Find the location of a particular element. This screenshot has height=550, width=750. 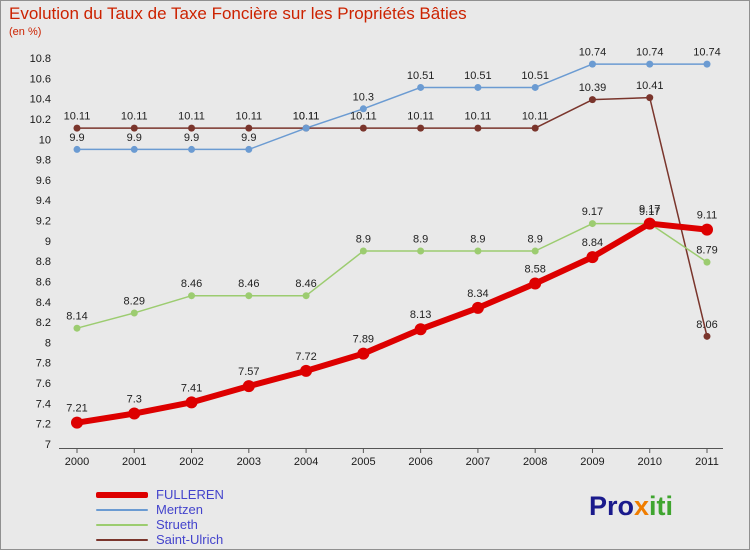

y-tick-label: 9.4 is located at coordinates (43, 201).